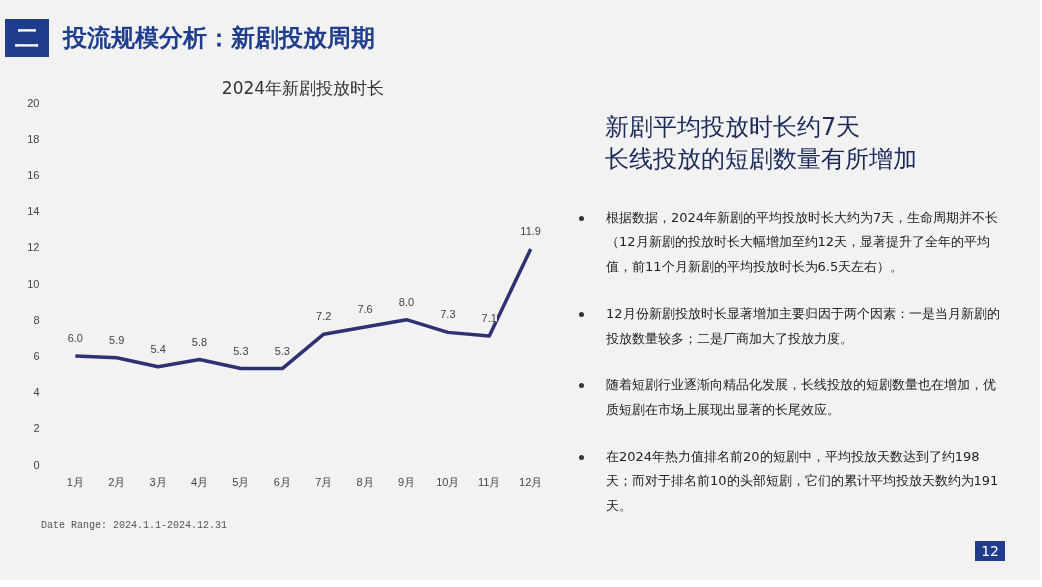  I want to click on text: 6.0, so click(75, 337).